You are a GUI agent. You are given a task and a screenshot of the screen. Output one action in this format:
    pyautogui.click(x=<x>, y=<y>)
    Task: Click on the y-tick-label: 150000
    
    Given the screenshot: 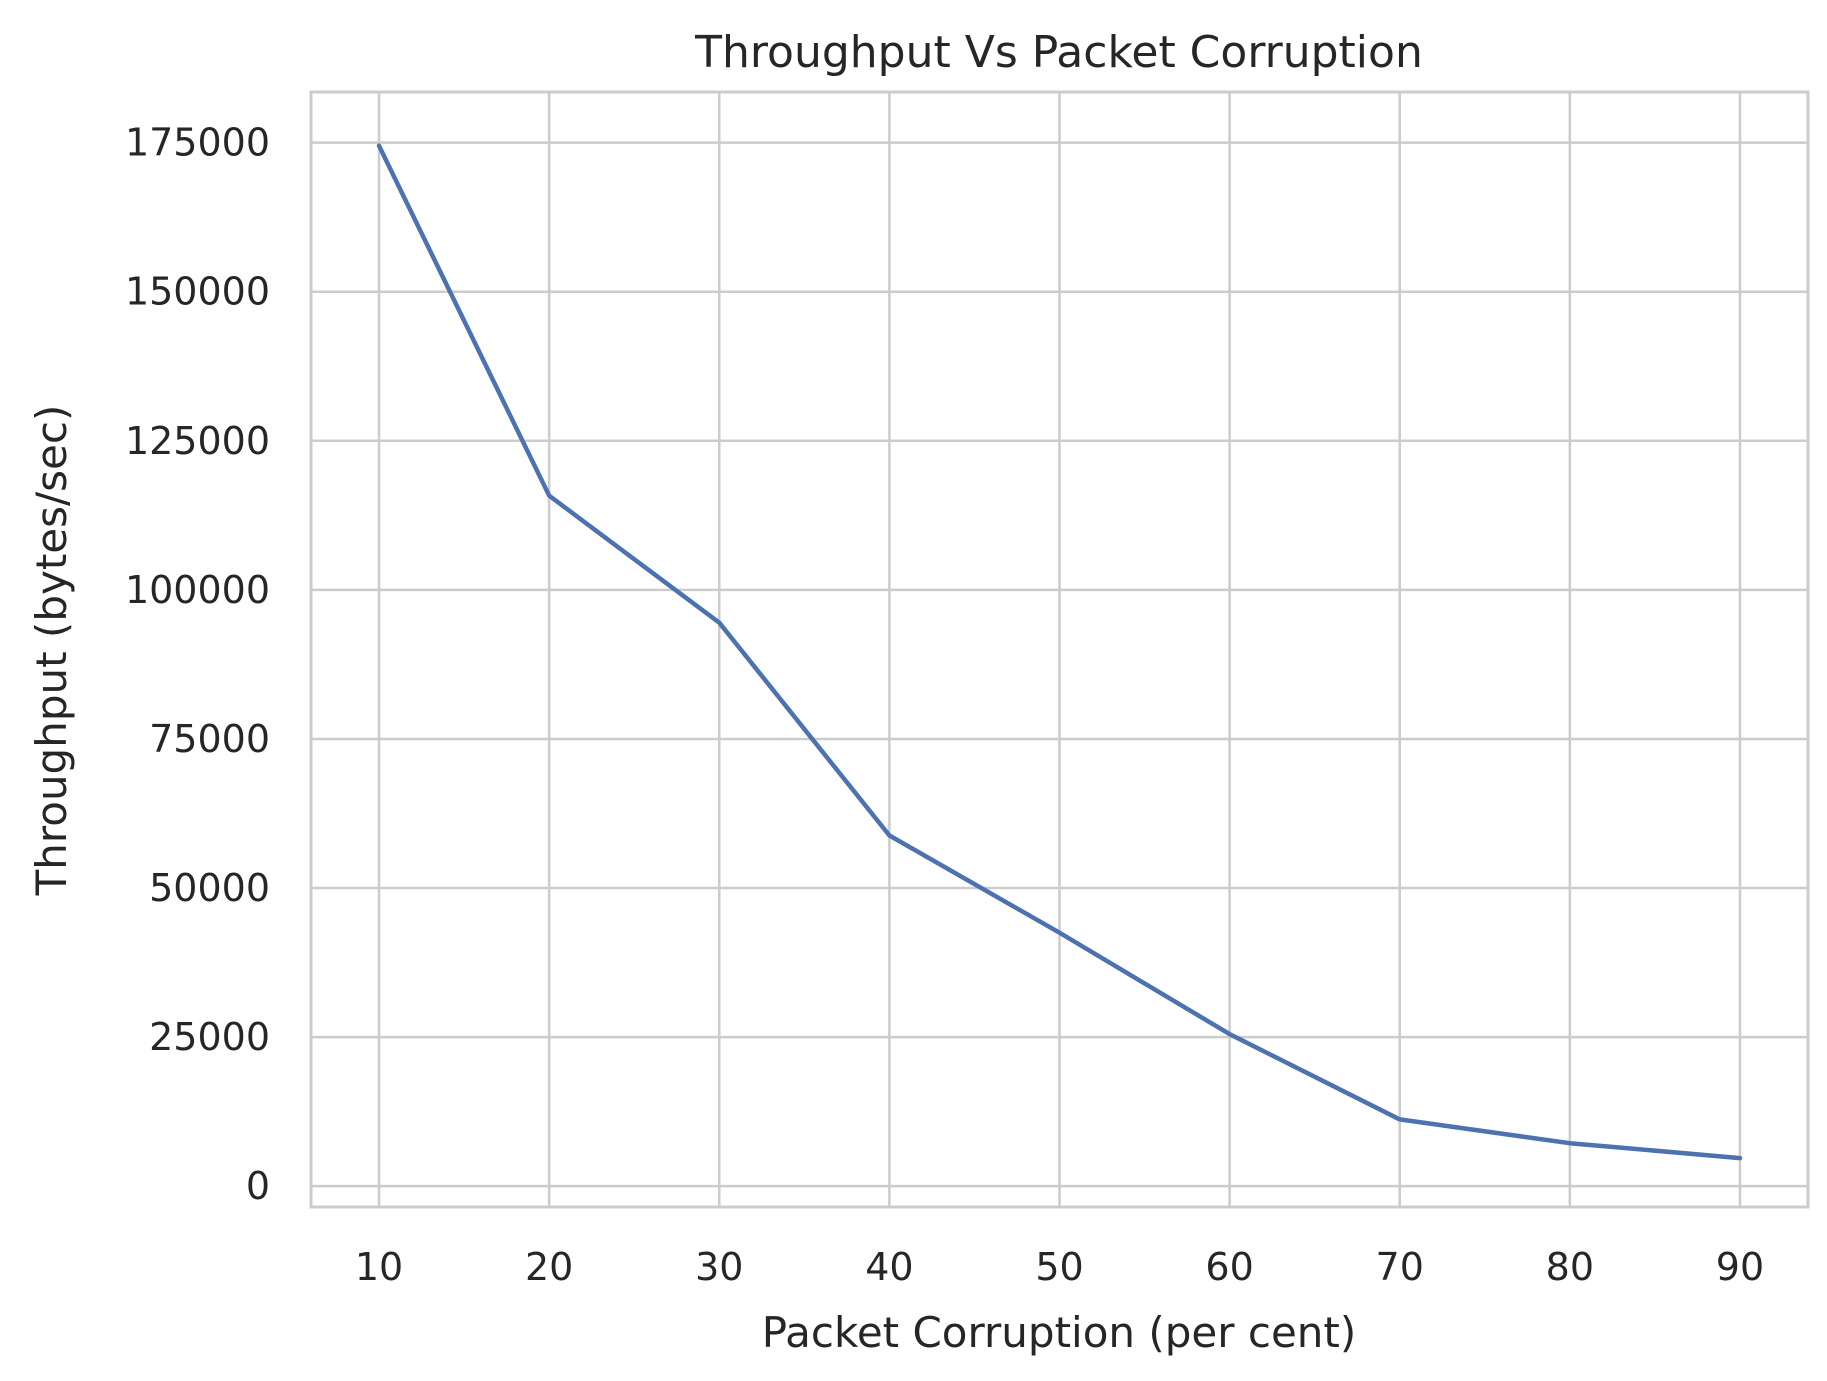 What is the action you would take?
    pyautogui.click(x=197, y=292)
    